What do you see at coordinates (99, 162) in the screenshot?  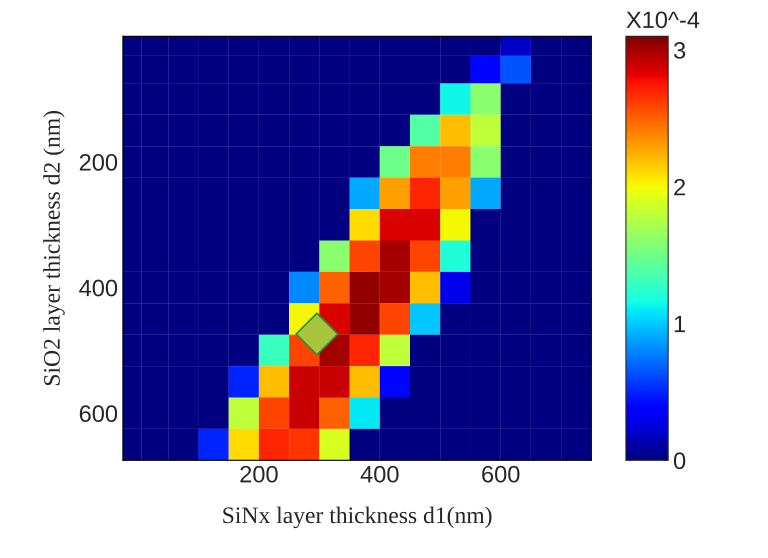 I see `y-tick-label: 200` at bounding box center [99, 162].